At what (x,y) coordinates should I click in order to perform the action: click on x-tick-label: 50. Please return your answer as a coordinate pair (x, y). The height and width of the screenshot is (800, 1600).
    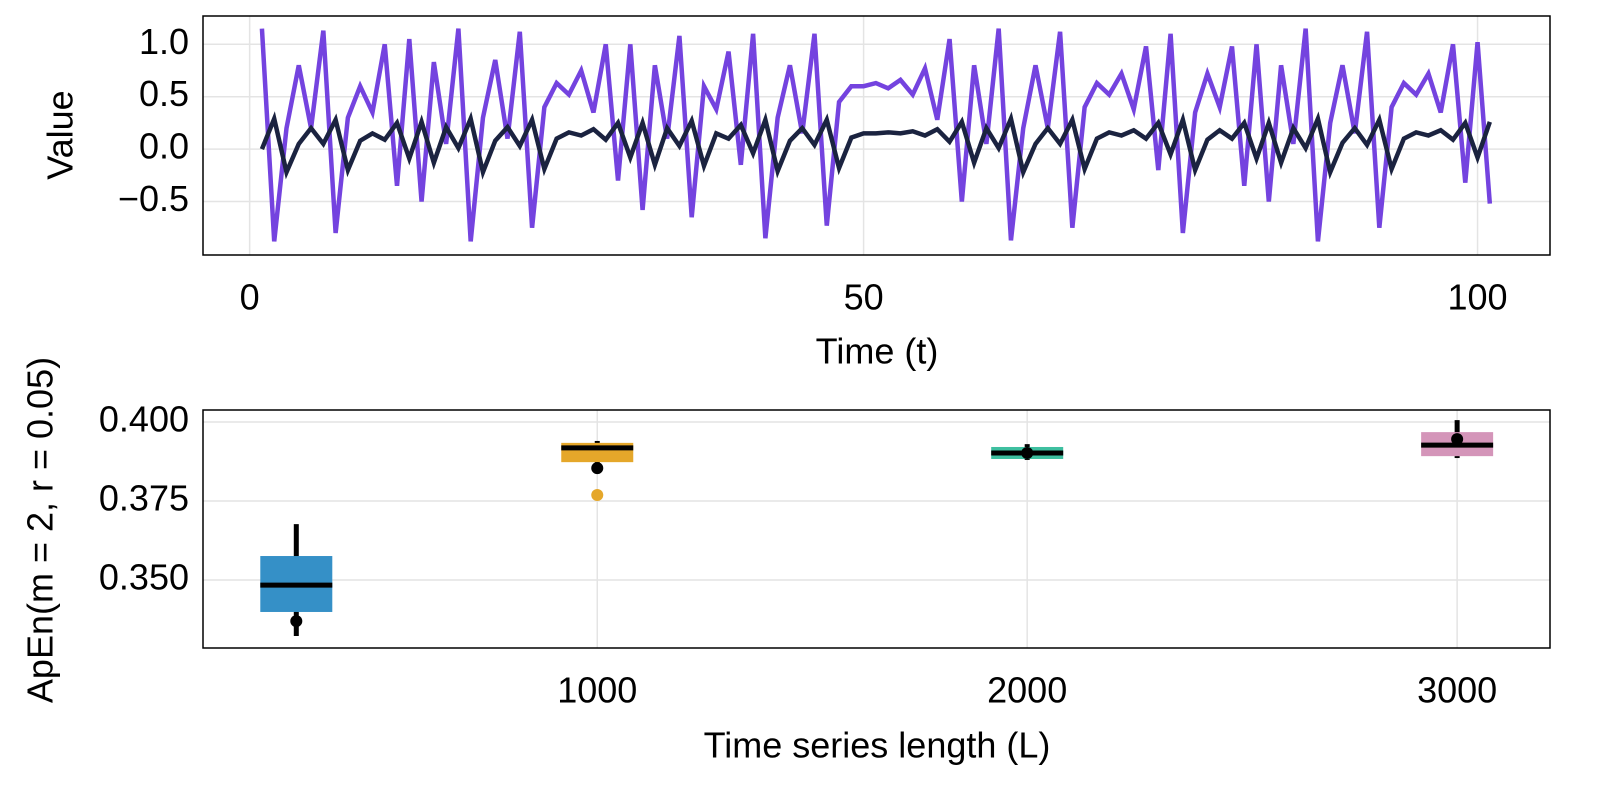
    Looking at the image, I should click on (864, 297).